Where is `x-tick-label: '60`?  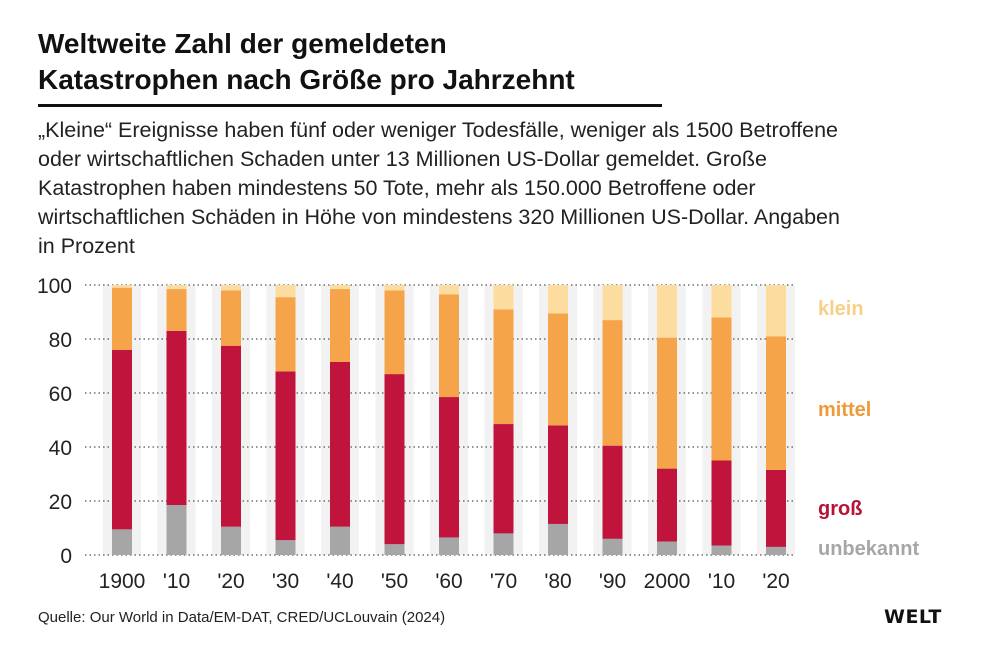
x-tick-label: '60 is located at coordinates (448, 581).